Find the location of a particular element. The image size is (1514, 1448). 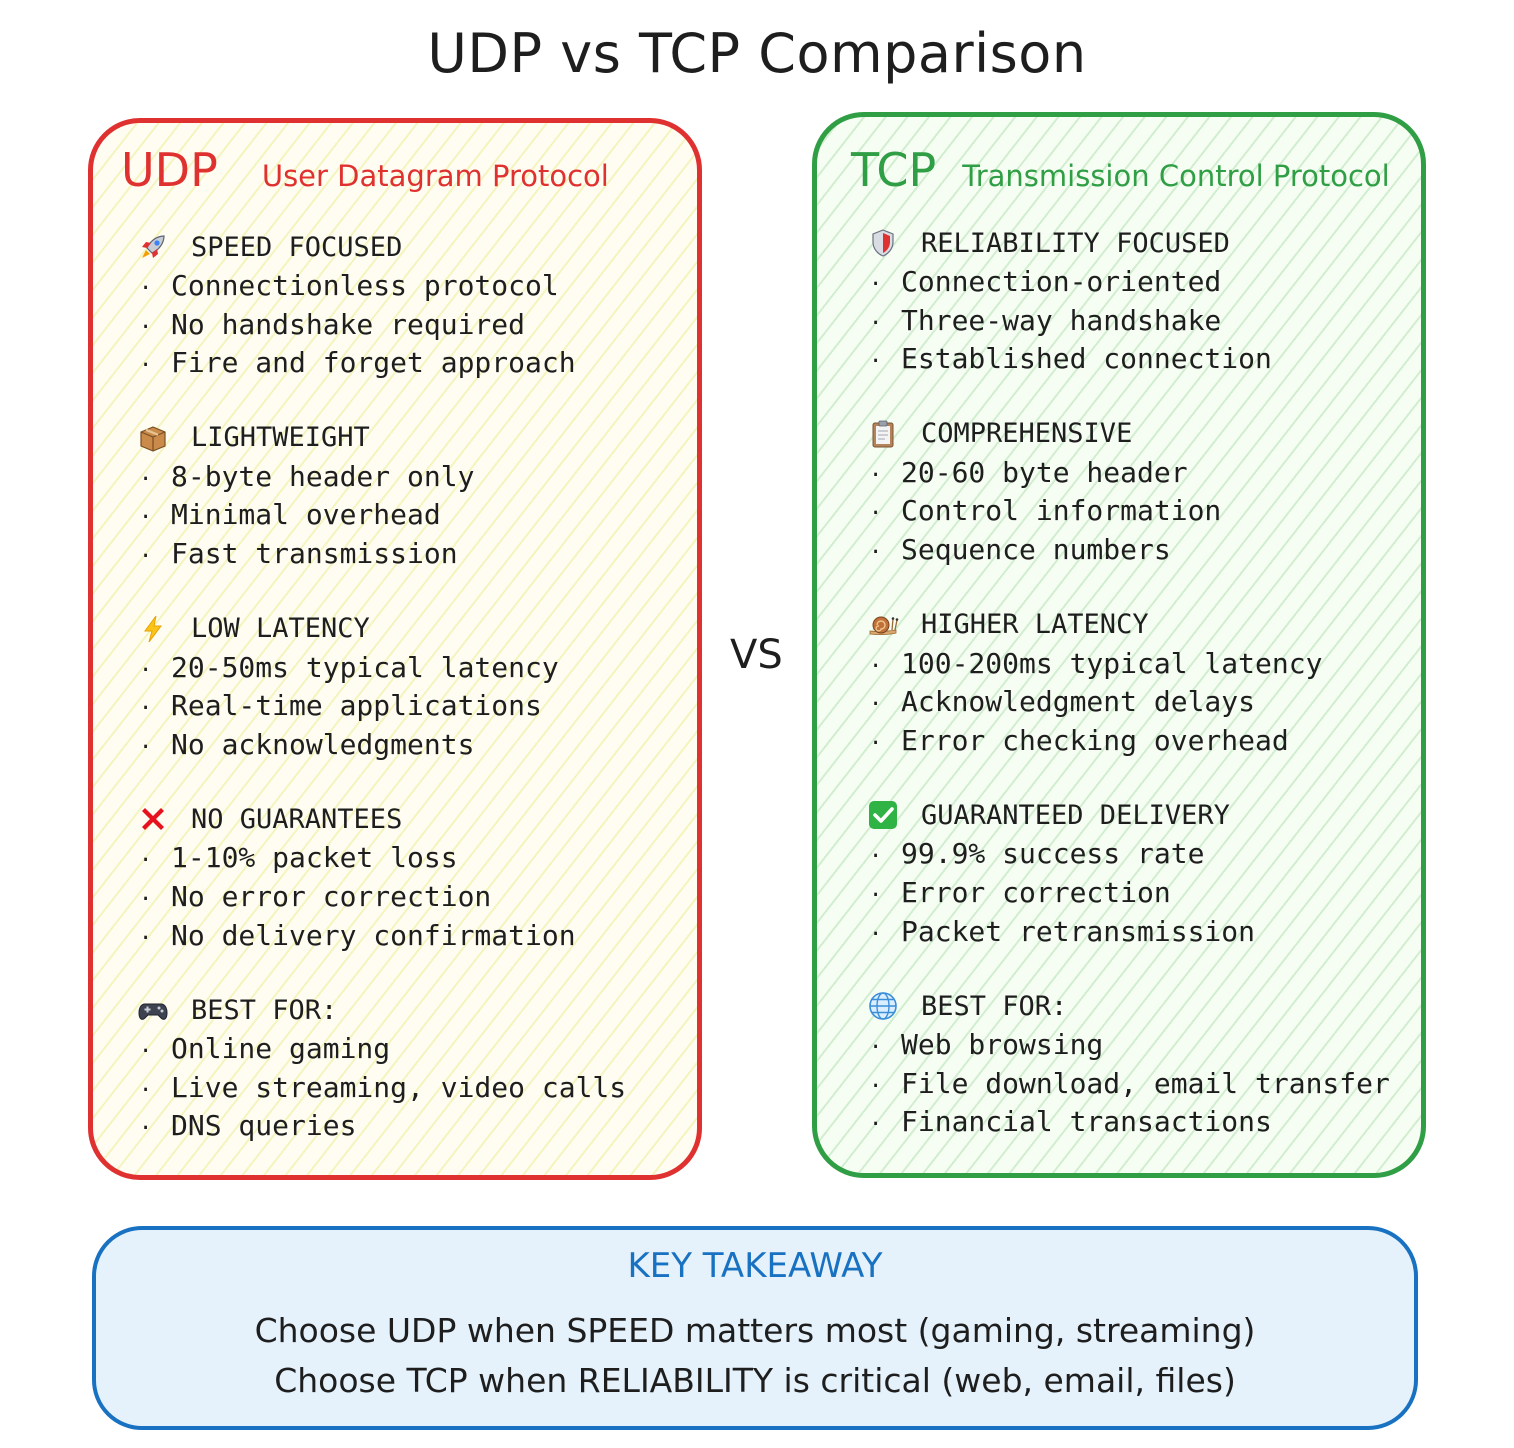

list-item: · 100-200ms typical latency is located at coordinates (1139, 664).